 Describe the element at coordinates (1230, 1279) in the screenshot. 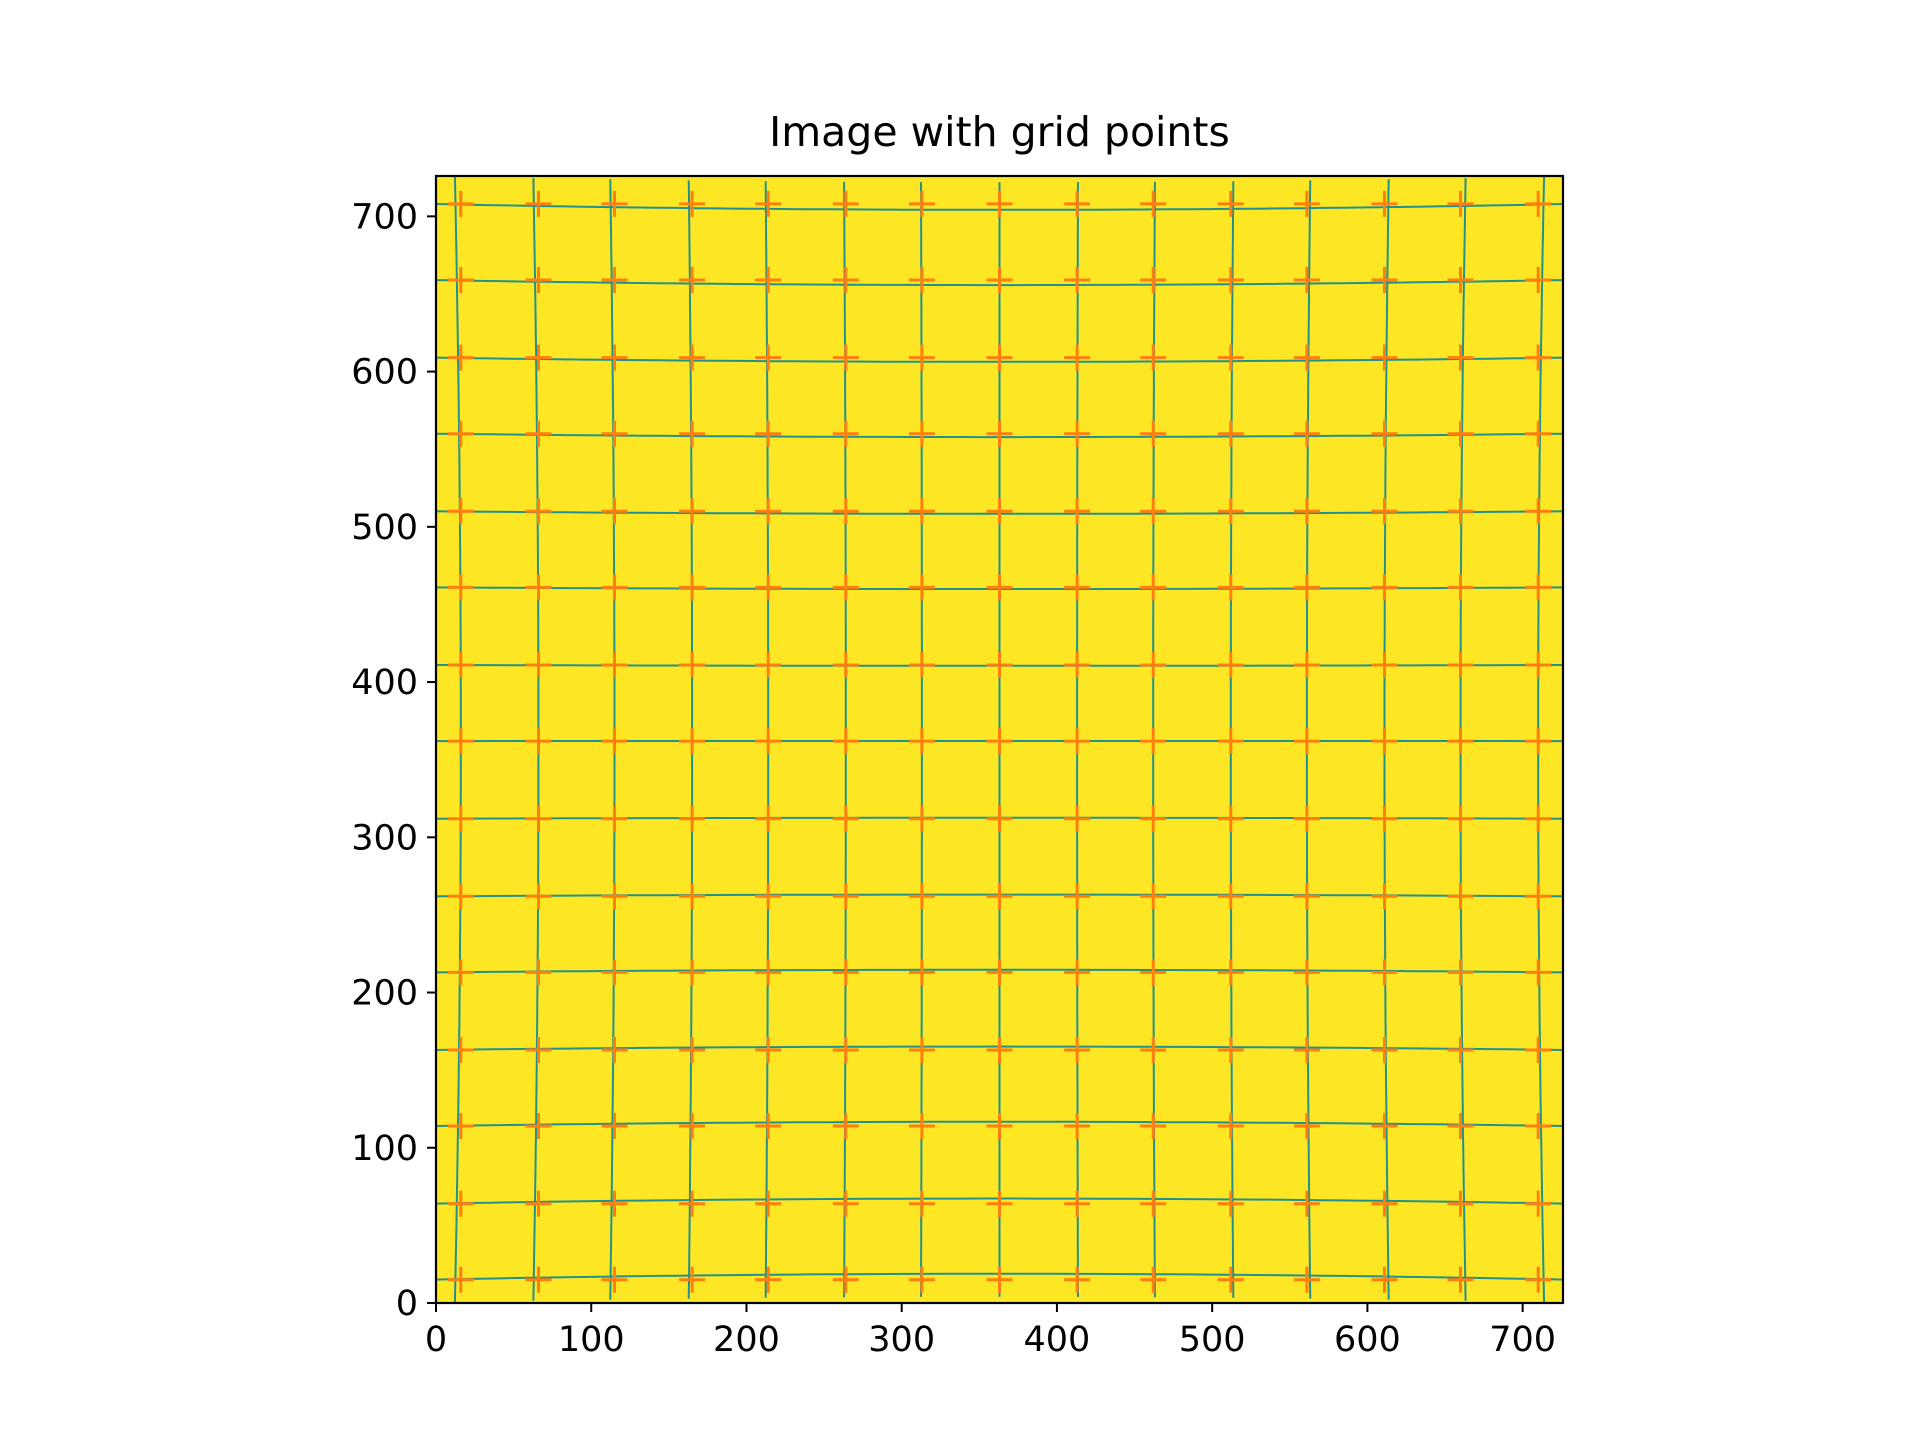

I see `grid-point-marker-r0-c10` at that location.